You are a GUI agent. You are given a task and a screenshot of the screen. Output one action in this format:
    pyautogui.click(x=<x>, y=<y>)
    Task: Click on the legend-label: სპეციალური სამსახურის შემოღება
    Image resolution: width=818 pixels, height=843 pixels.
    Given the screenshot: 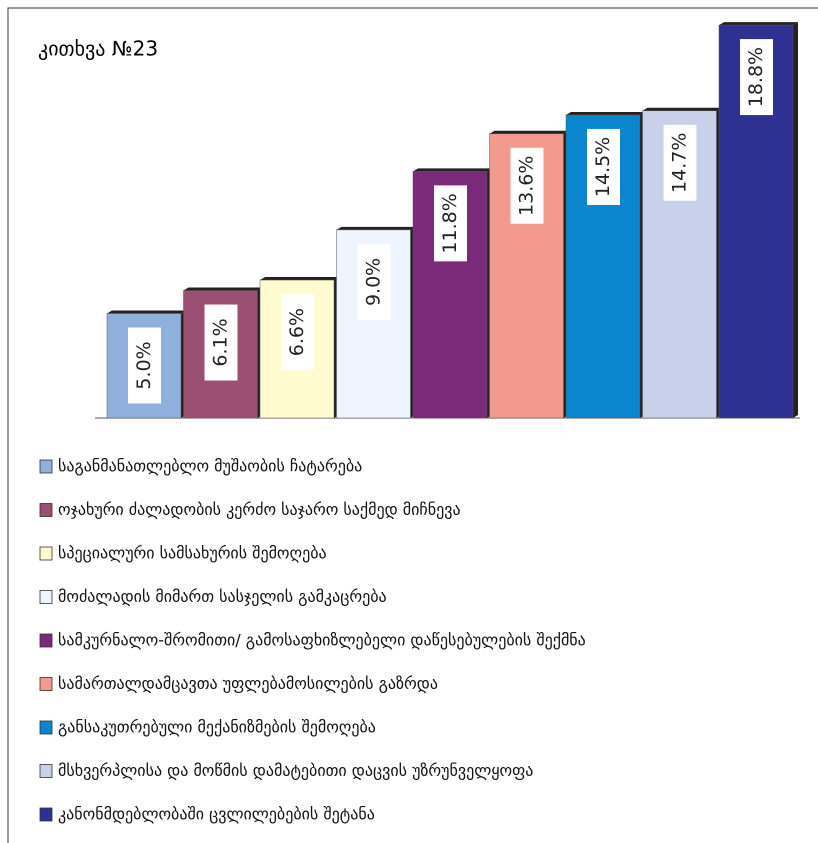 What is the action you would take?
    pyautogui.click(x=192, y=553)
    